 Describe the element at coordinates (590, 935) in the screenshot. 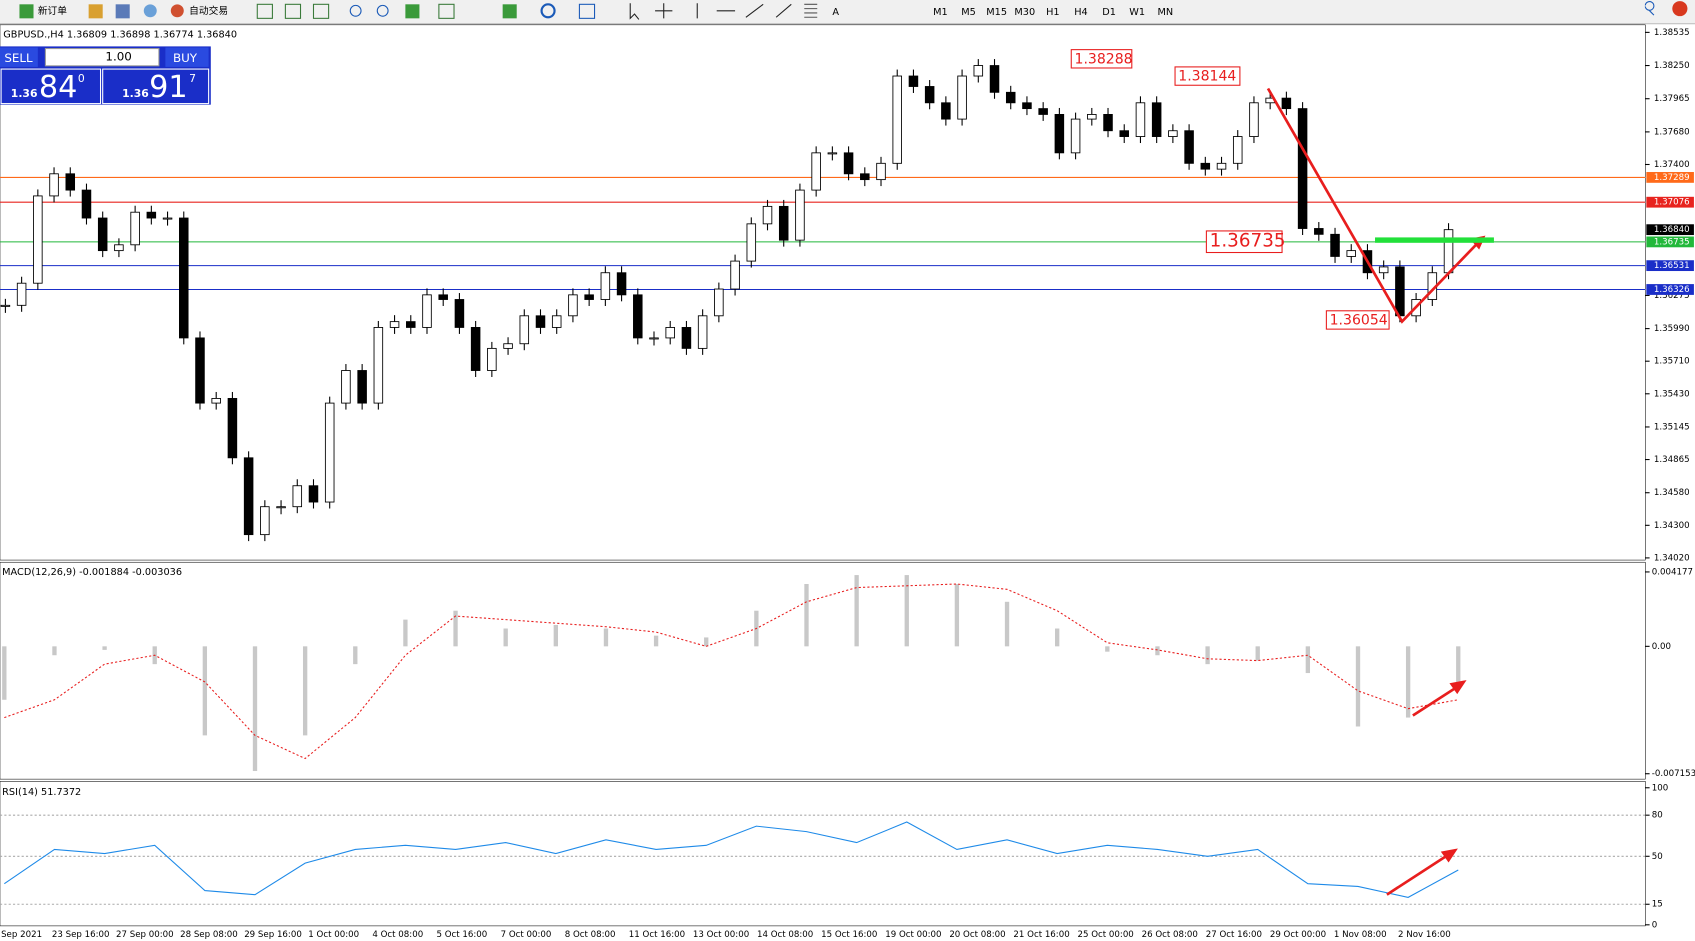

I see `x-tick-label: 8 Oct 08:00` at that location.